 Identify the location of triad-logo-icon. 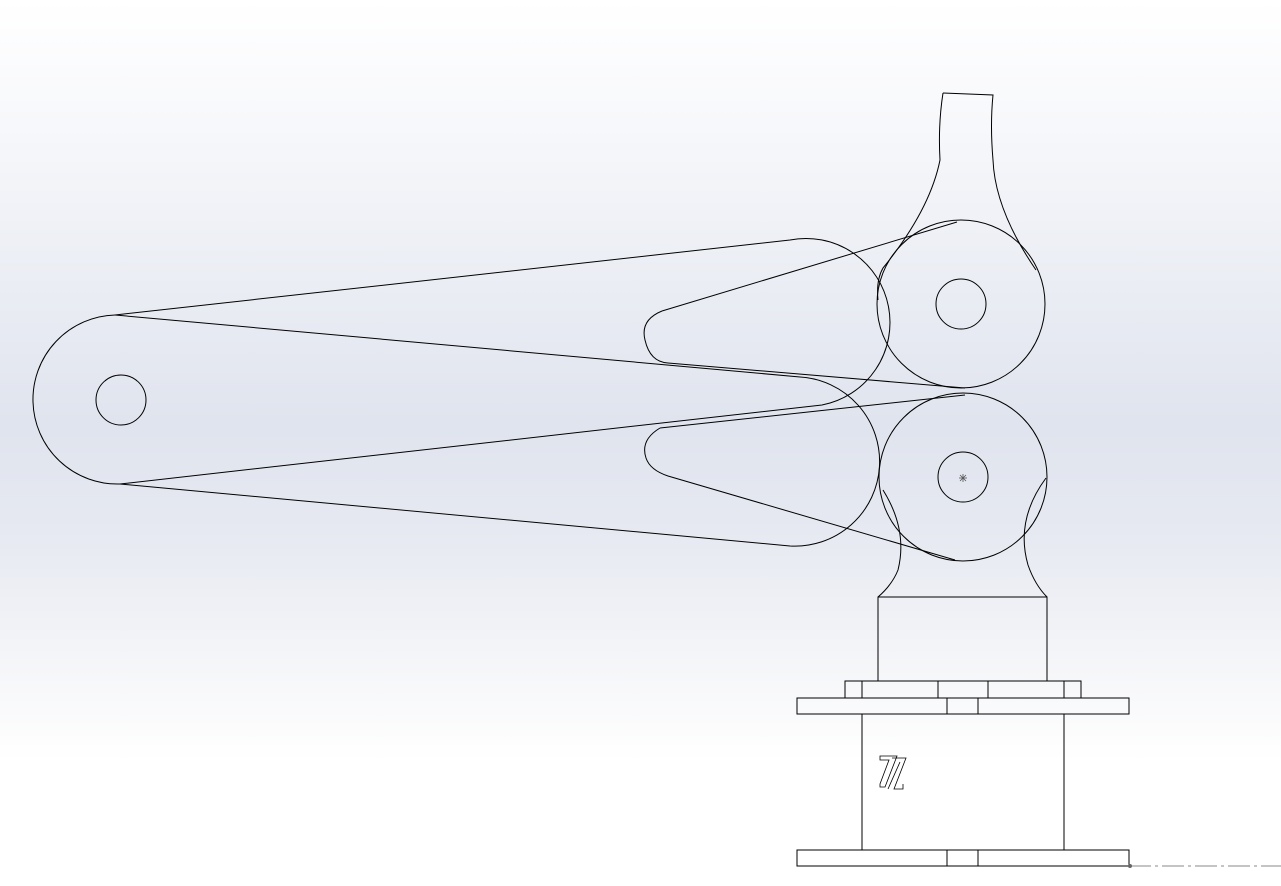
(893, 772).